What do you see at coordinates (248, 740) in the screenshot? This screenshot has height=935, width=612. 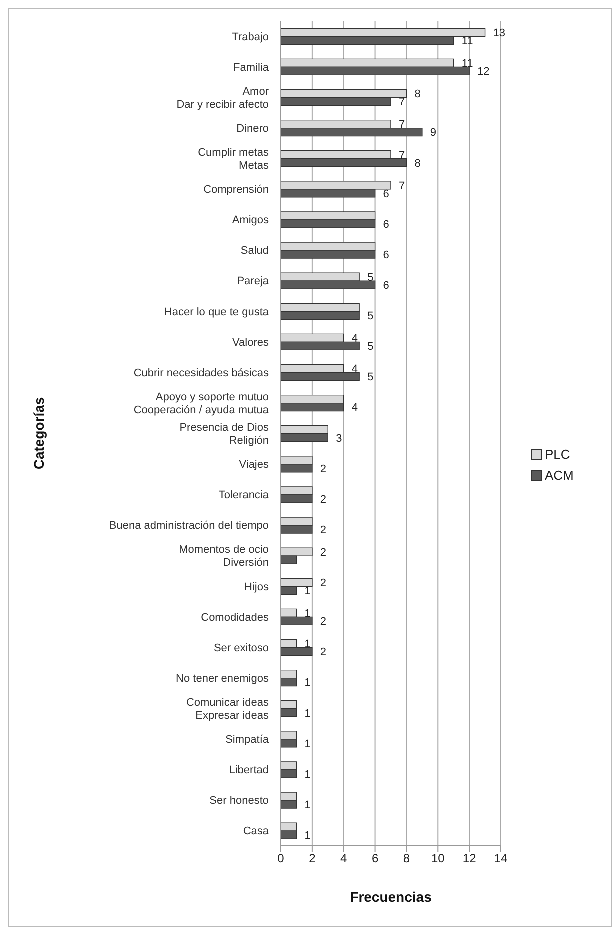 I see `y-tick-label: Simpatía` at bounding box center [248, 740].